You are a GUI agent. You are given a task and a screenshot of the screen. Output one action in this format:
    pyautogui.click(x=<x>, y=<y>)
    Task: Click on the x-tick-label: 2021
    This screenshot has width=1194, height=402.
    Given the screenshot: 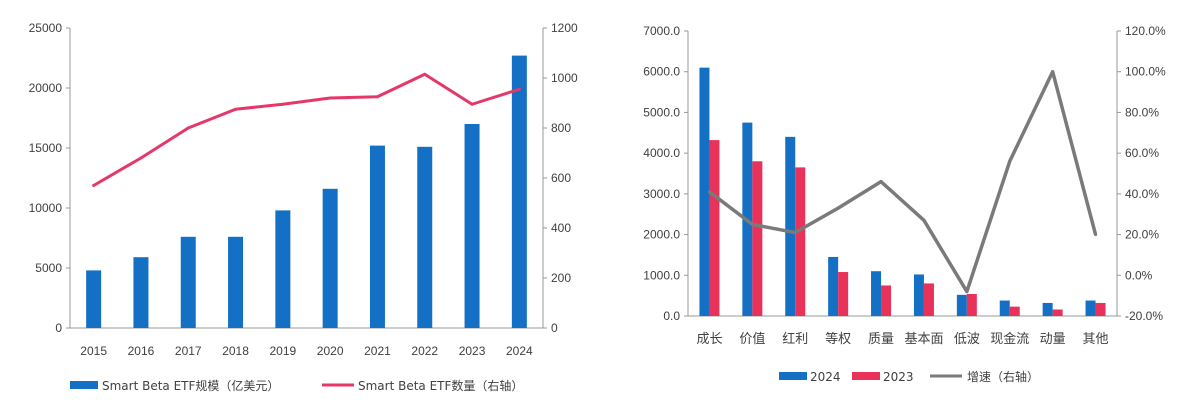 What is the action you would take?
    pyautogui.click(x=377, y=351)
    